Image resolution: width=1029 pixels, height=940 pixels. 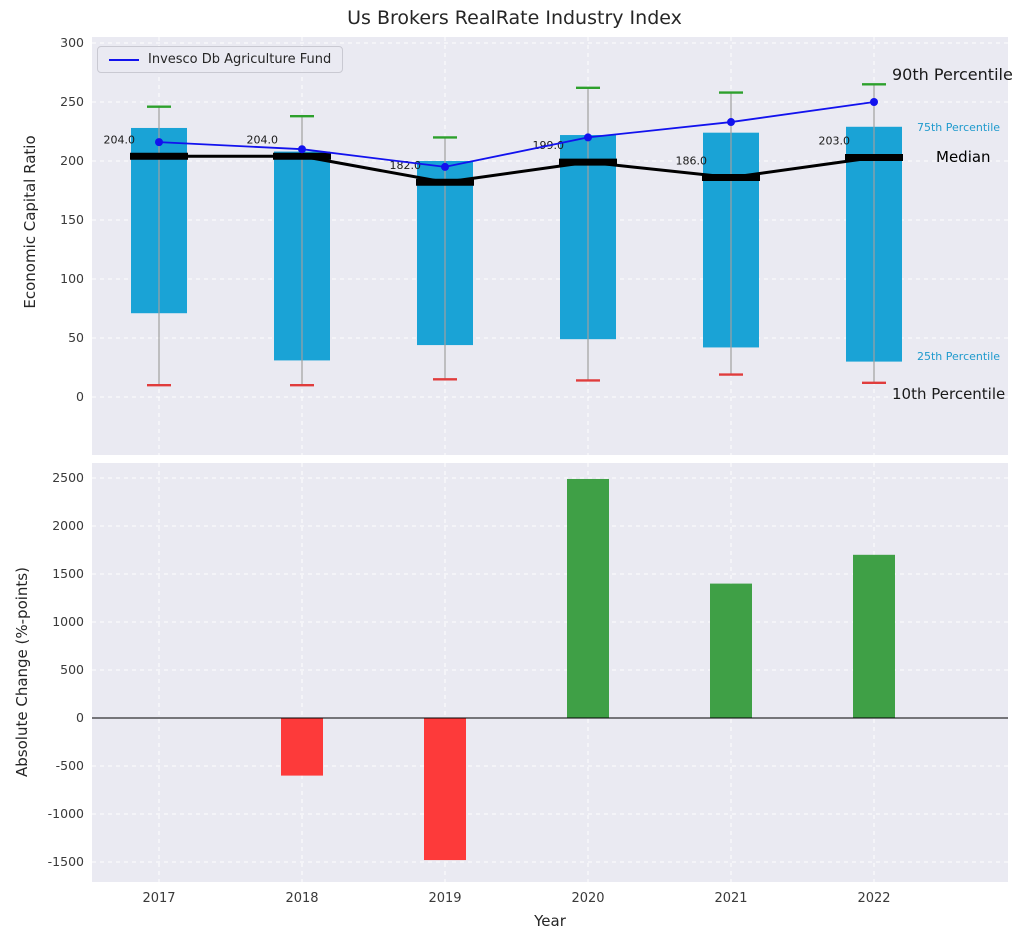 What do you see at coordinates (76, 337) in the screenshot?
I see `ytick-top-panel: 50` at bounding box center [76, 337].